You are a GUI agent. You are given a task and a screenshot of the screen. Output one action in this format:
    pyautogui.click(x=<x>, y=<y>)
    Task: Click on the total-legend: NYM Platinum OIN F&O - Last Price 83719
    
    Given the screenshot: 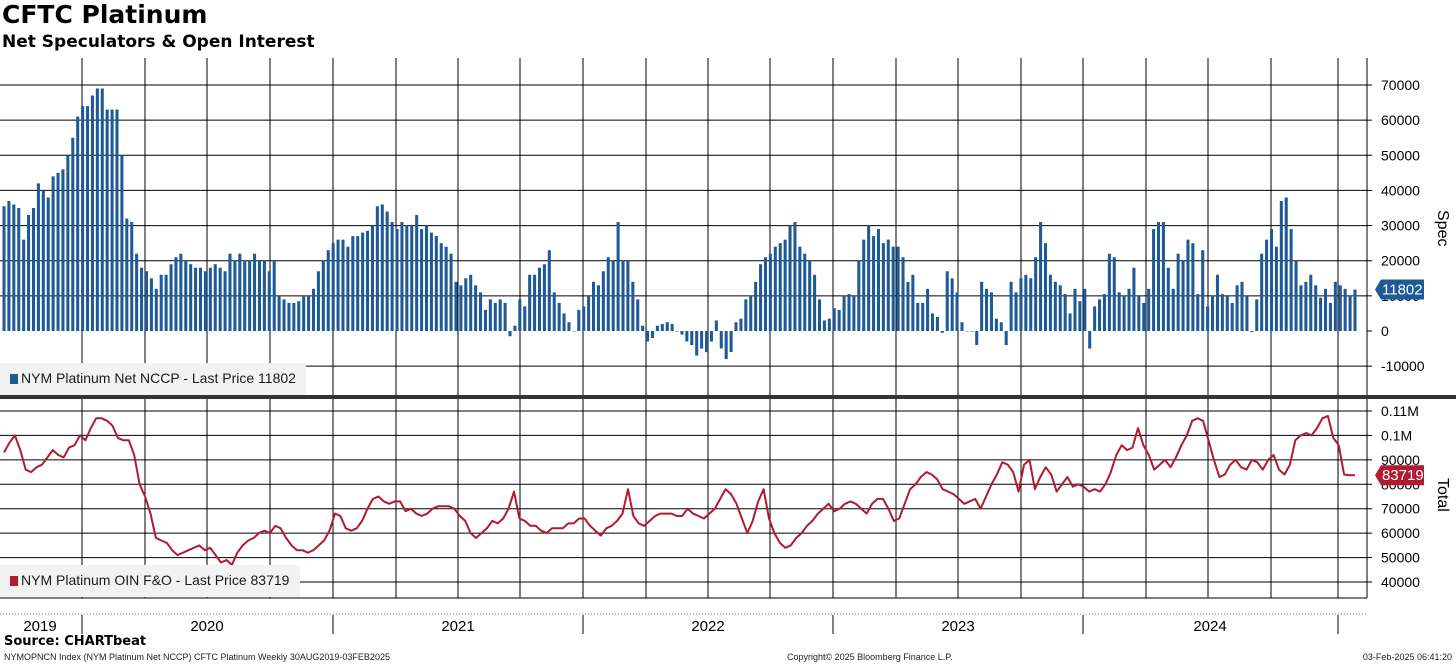 What is the action you would take?
    pyautogui.click(x=150, y=581)
    